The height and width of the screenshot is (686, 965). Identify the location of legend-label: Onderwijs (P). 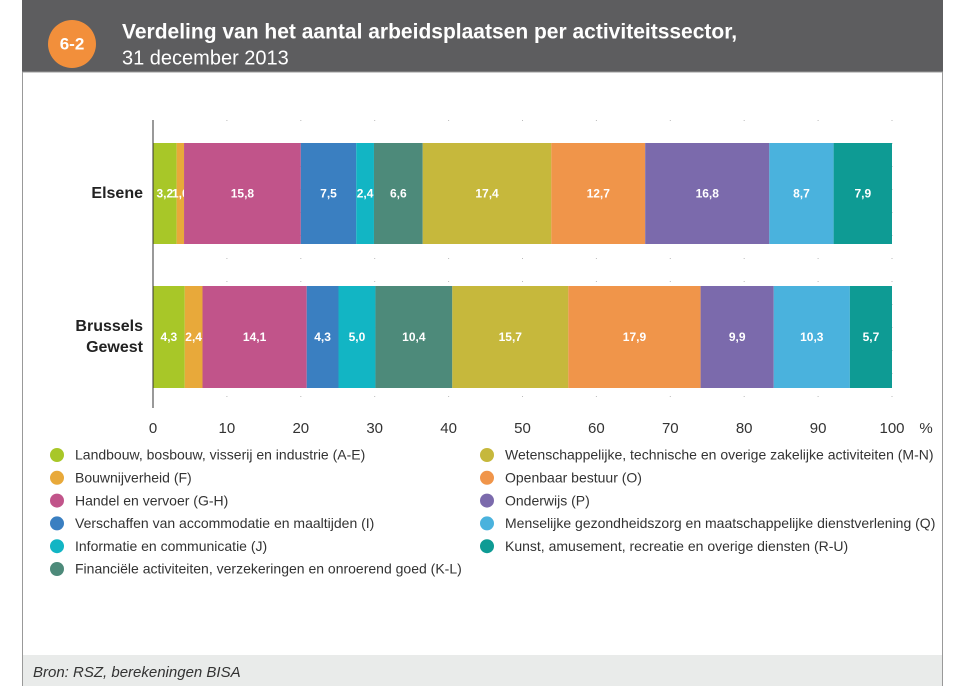
(547, 500).